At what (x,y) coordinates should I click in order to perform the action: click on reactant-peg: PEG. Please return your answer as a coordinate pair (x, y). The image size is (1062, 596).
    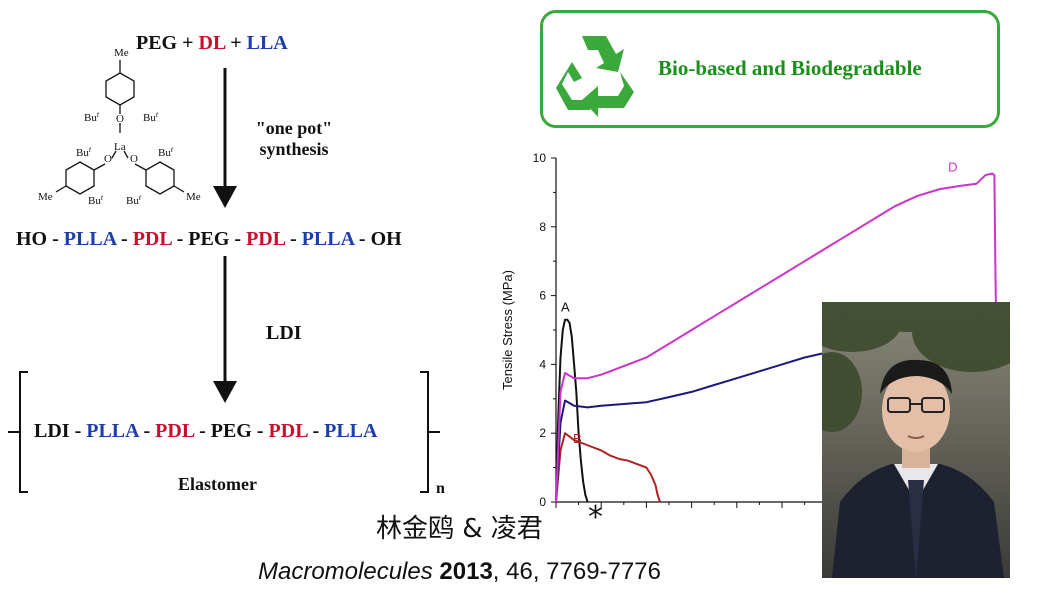
    Looking at the image, I should click on (157, 43).